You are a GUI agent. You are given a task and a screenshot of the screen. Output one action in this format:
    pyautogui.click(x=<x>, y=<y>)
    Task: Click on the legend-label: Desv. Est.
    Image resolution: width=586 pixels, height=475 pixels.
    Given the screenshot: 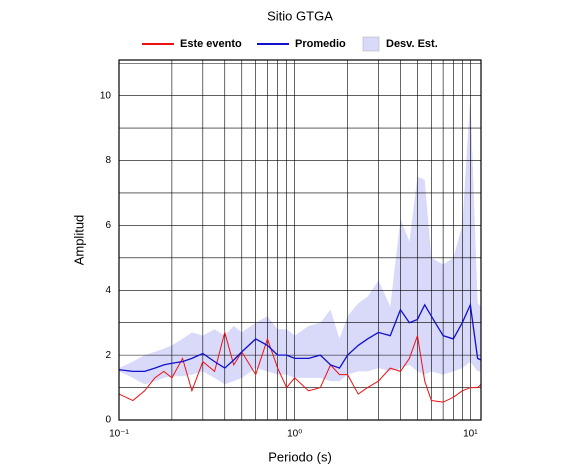 What is the action you would take?
    pyautogui.click(x=412, y=44)
    